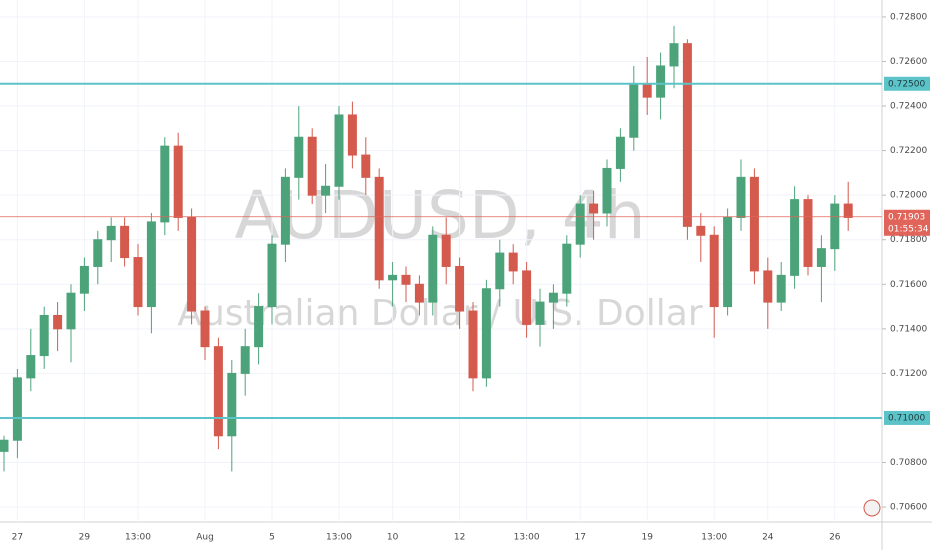 This screenshot has width=932, height=554. What do you see at coordinates (205, 538) in the screenshot?
I see `x-tick-label: Aug` at bounding box center [205, 538].